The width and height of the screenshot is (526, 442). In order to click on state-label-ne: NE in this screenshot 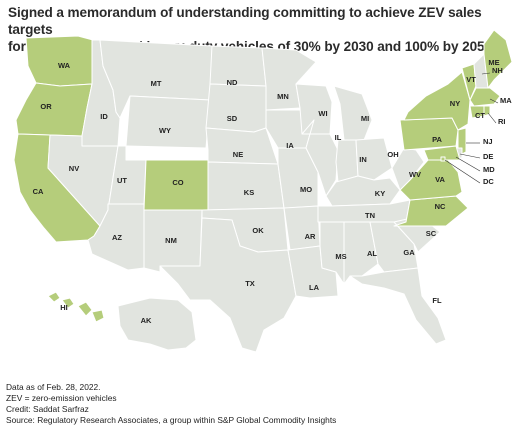, I will do `click(238, 154)`.